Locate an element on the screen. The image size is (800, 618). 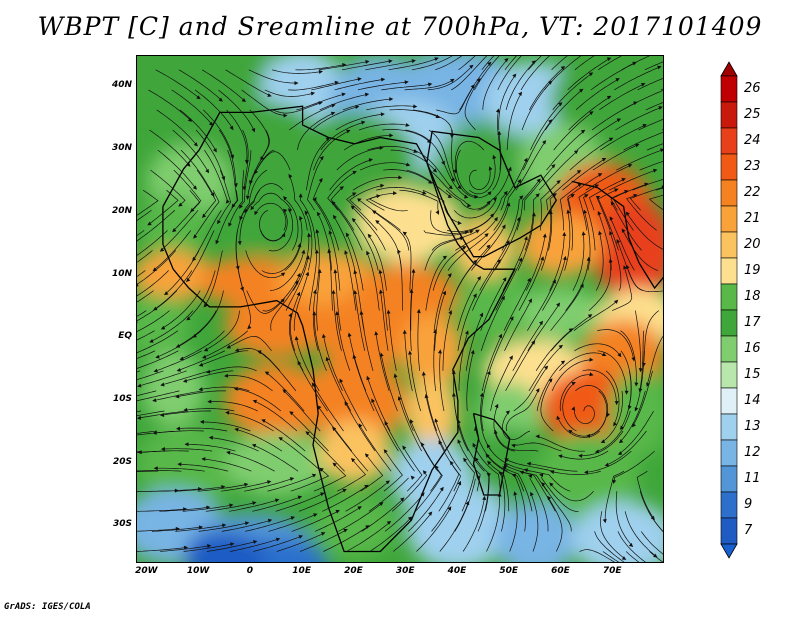
lon-label: 10W is located at coordinates (198, 571).